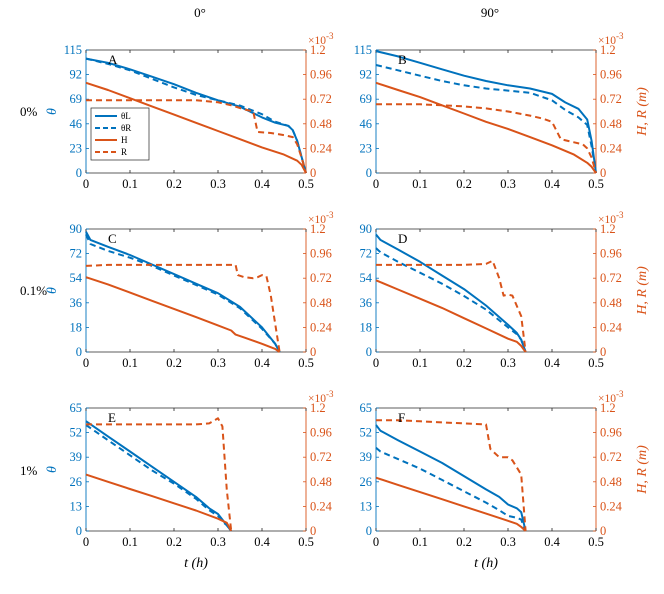 The width and height of the screenshot is (664, 594). What do you see at coordinates (124, 140) in the screenshot?
I see `legend-entry: H` at bounding box center [124, 140].